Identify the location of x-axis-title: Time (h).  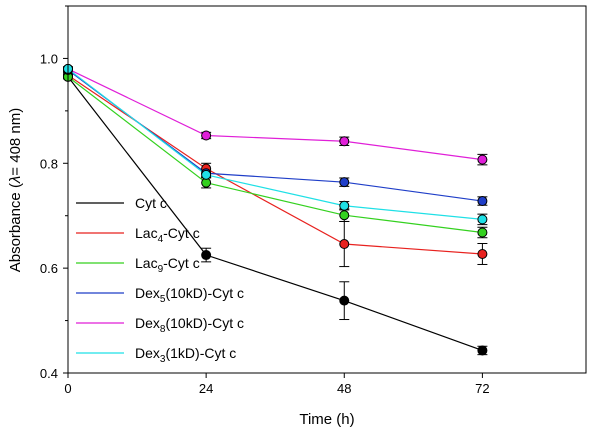
(326, 419).